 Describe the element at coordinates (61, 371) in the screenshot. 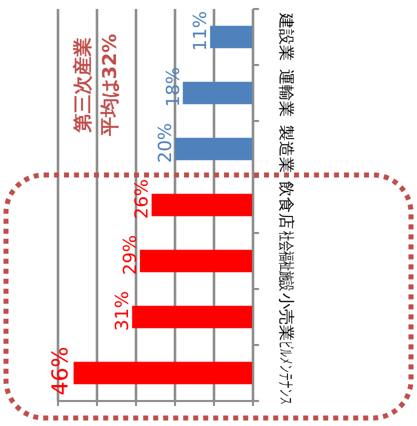

I see `data-label: 46%` at that location.